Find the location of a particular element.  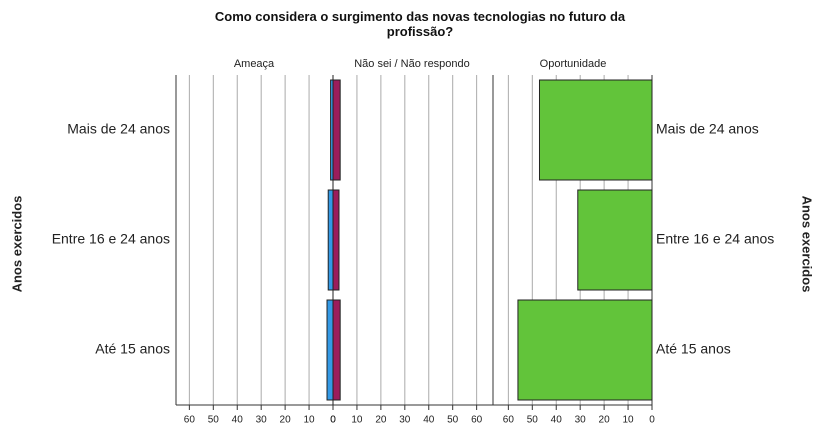

y-tick-label-right: Entre 16 e 24 anos is located at coordinates (715, 239).